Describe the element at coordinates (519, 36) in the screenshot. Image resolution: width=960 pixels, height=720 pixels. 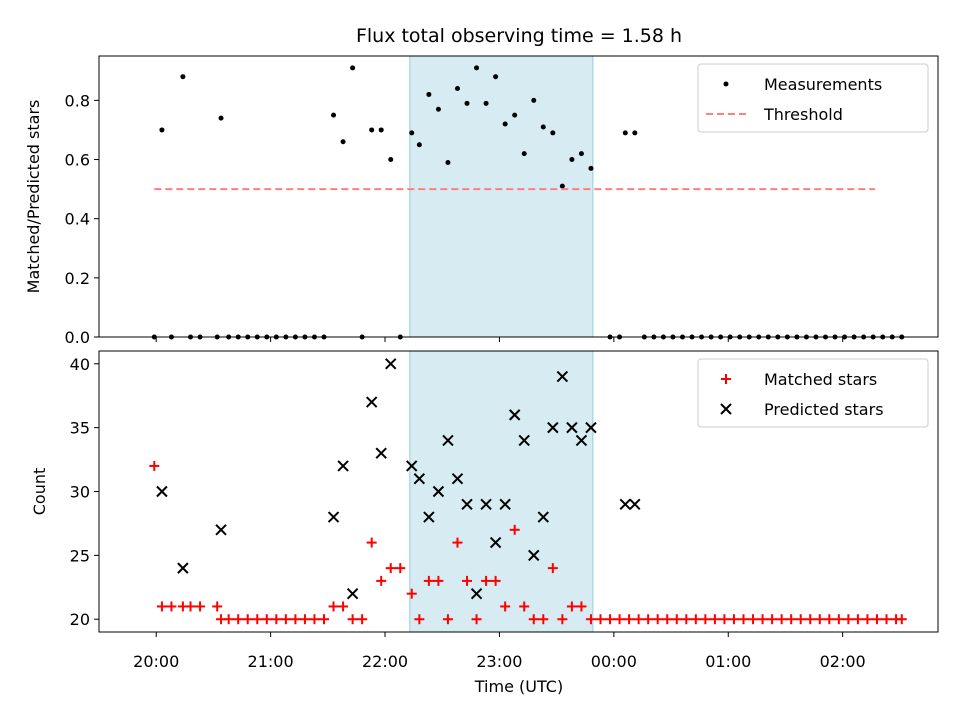
I see `chart-title: Flux total observing time = 1.58 h` at that location.